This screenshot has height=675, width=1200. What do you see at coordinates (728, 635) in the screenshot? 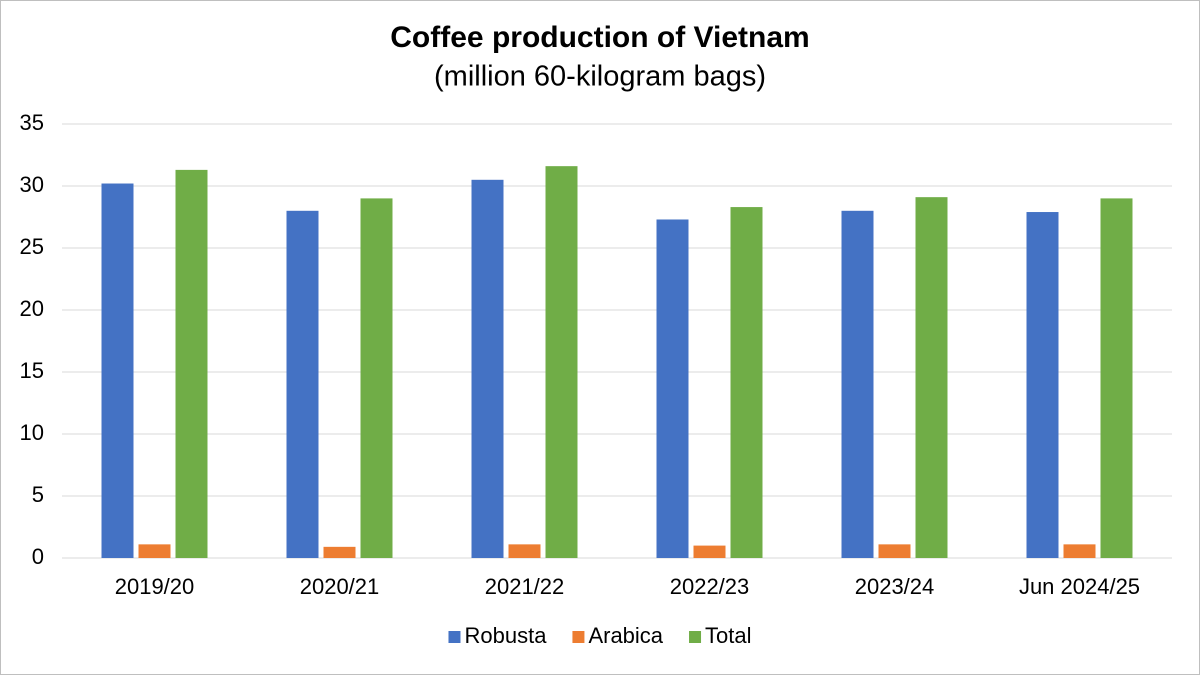
I see `legend-label: Total` at bounding box center [728, 635].